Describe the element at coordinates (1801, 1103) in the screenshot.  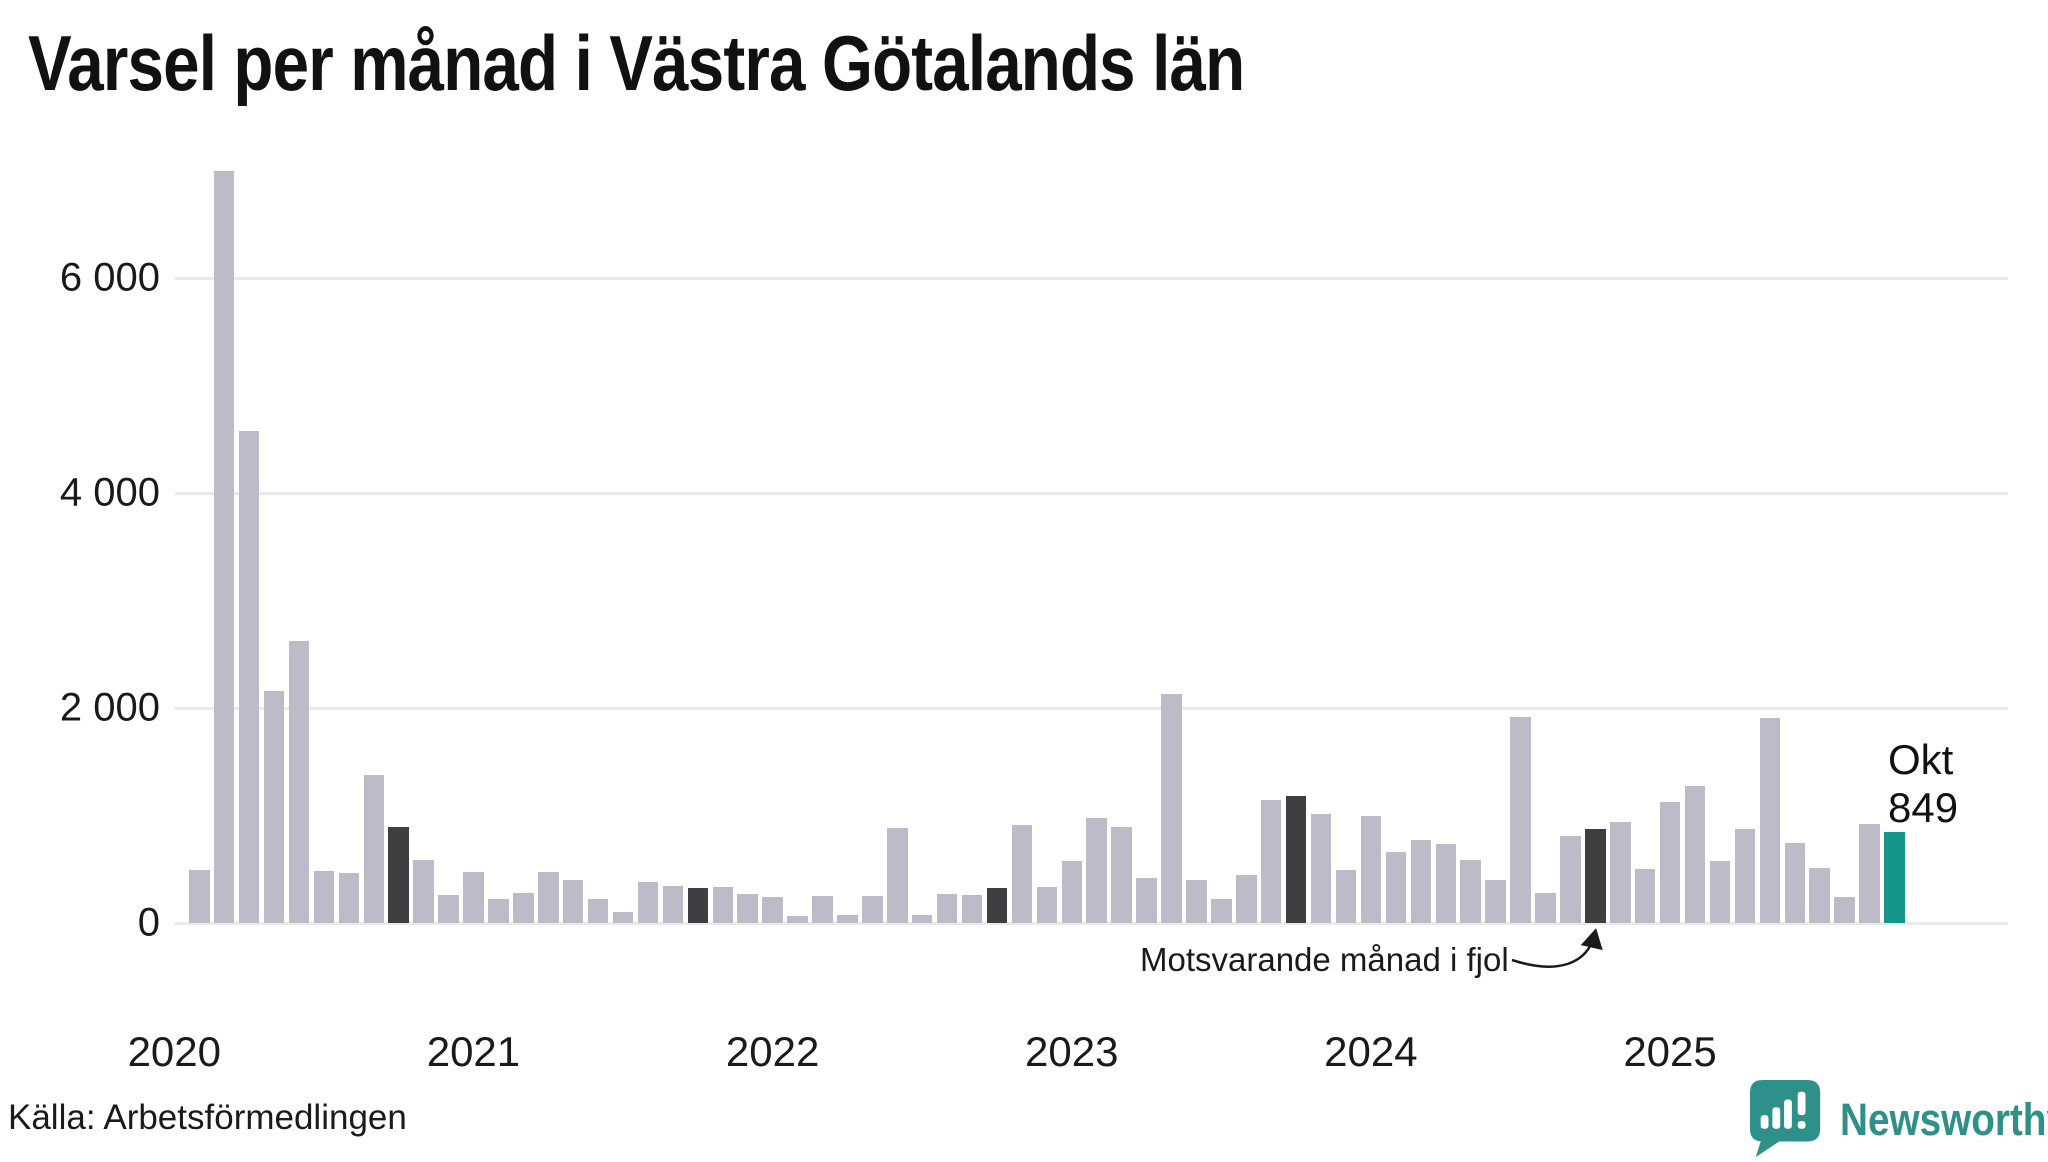
I see `logo-exclamation-bar` at that location.